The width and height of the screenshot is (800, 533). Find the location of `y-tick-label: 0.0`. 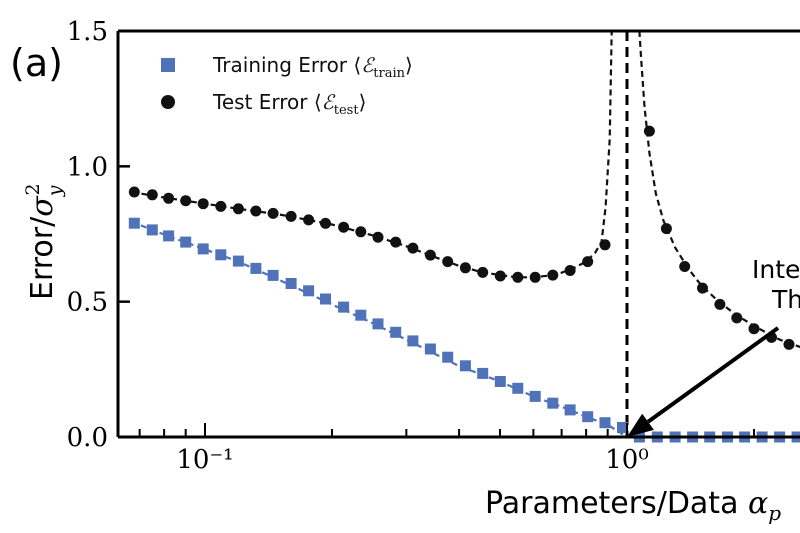

y-tick-label: 0.0 is located at coordinates (87, 438).